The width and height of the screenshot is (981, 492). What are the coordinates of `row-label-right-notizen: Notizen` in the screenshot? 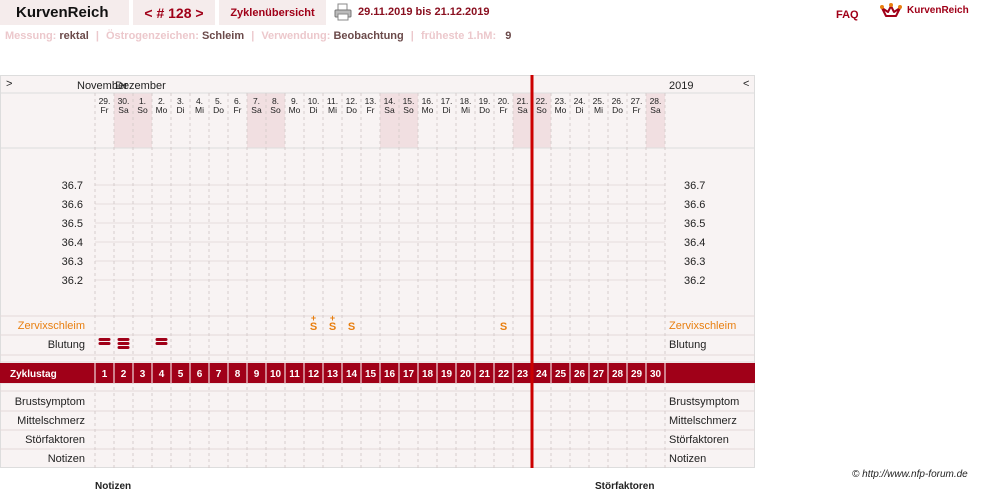 It's located at (687, 459).